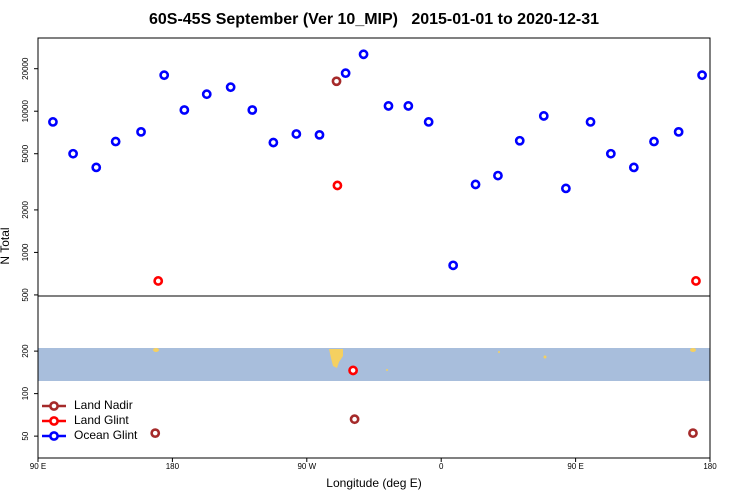 This screenshot has width=750, height=500. I want to click on y-tick-label: 10000, so click(25, 111).